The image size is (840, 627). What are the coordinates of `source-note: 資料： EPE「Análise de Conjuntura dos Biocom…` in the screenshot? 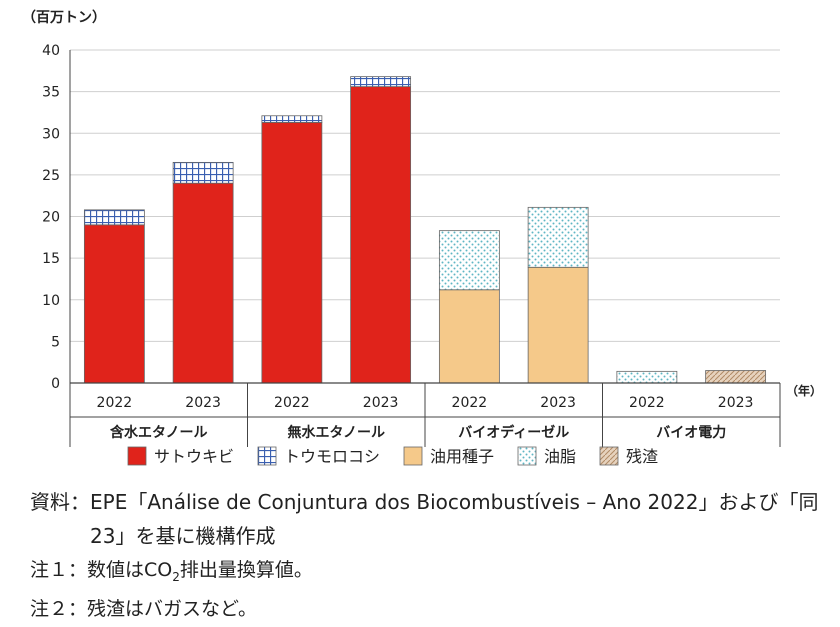 It's located at (430, 519).